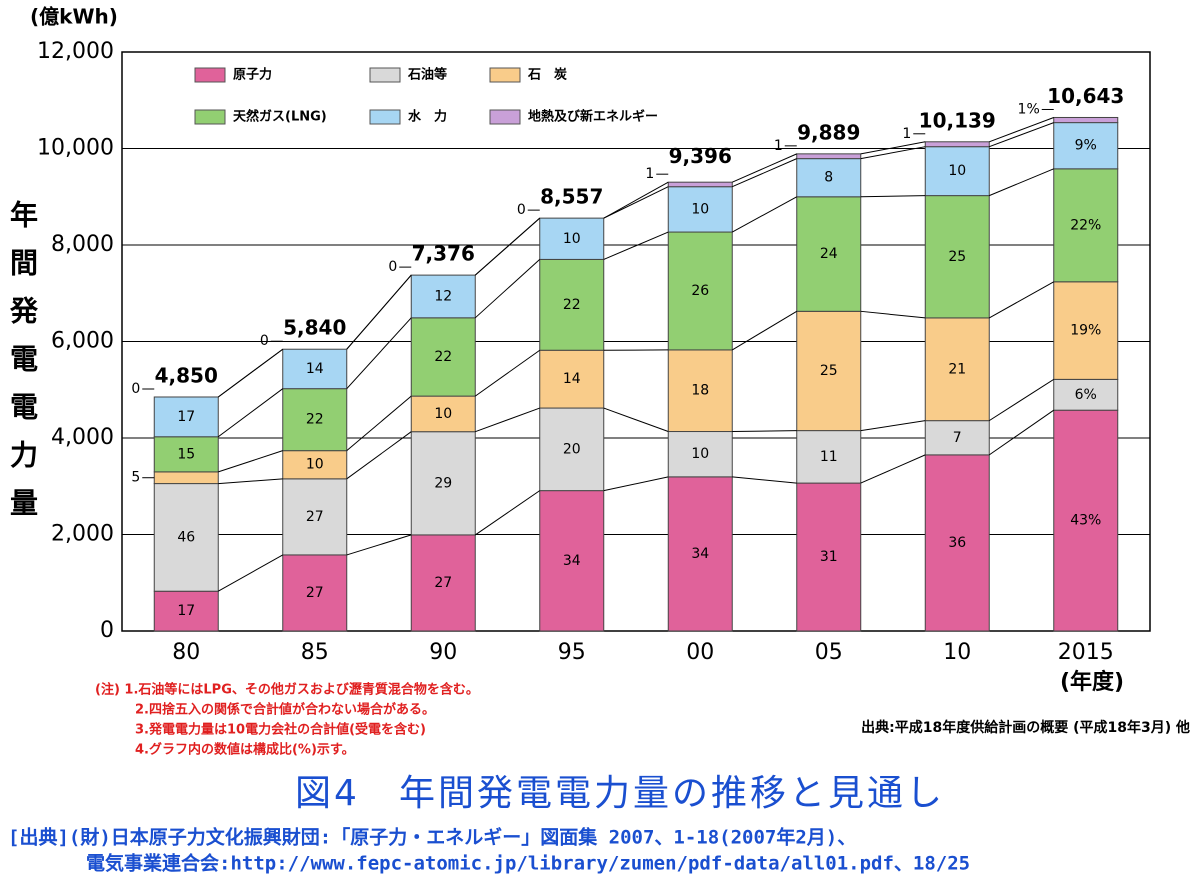  Describe the element at coordinates (1086, 395) in the screenshot. I see `data-label: 6%` at that location.